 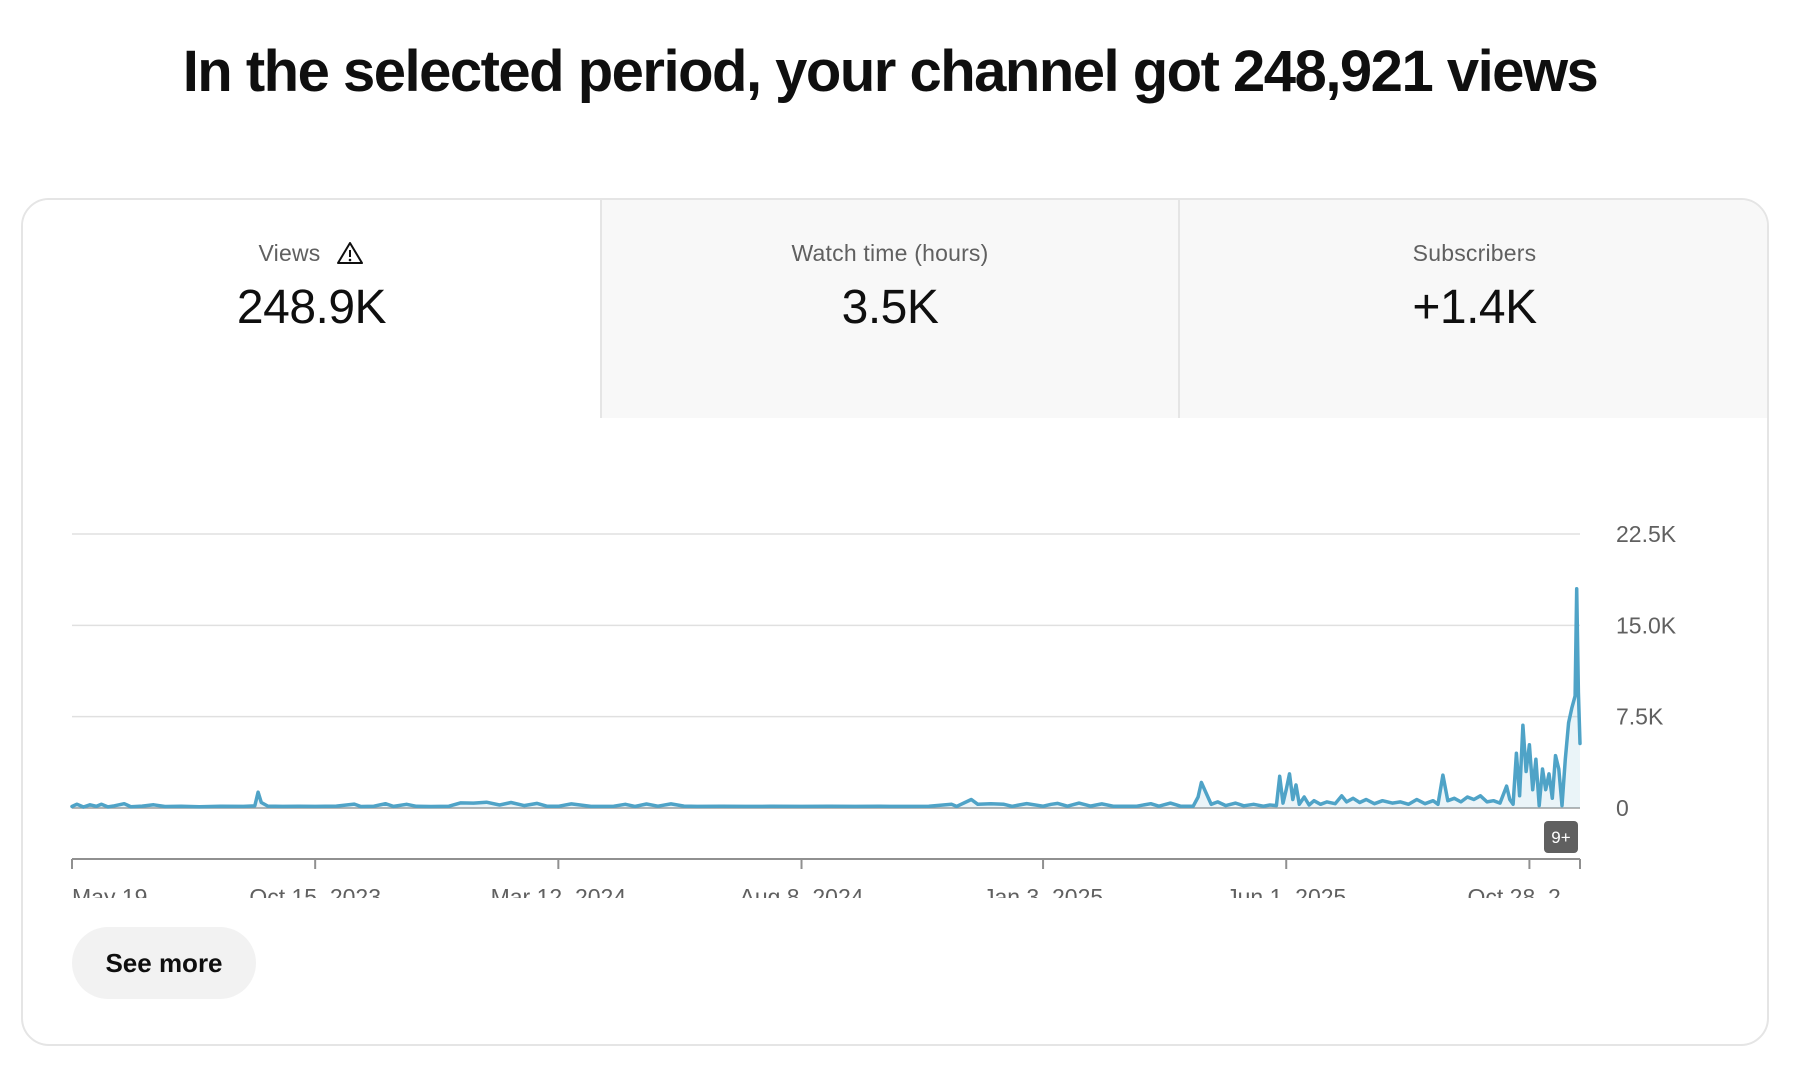 What do you see at coordinates (801, 891) in the screenshot?
I see `x-tick-label: Aug 8, 2024` at bounding box center [801, 891].